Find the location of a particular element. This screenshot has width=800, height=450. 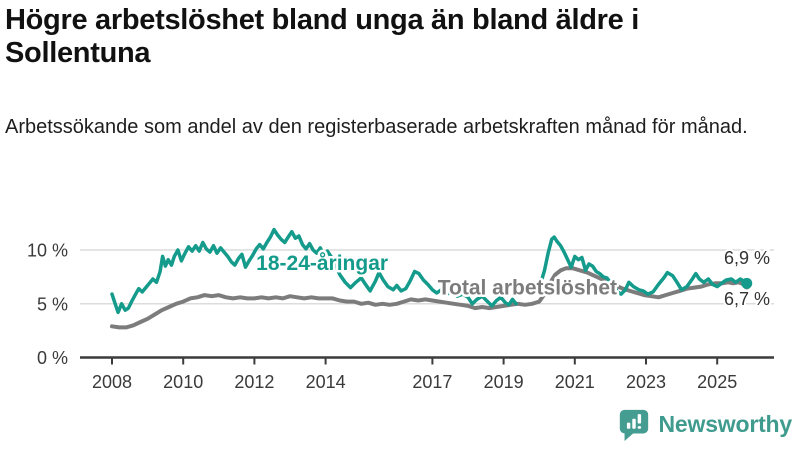

series-label-1: Total arbetslöshet is located at coordinates (527, 288).